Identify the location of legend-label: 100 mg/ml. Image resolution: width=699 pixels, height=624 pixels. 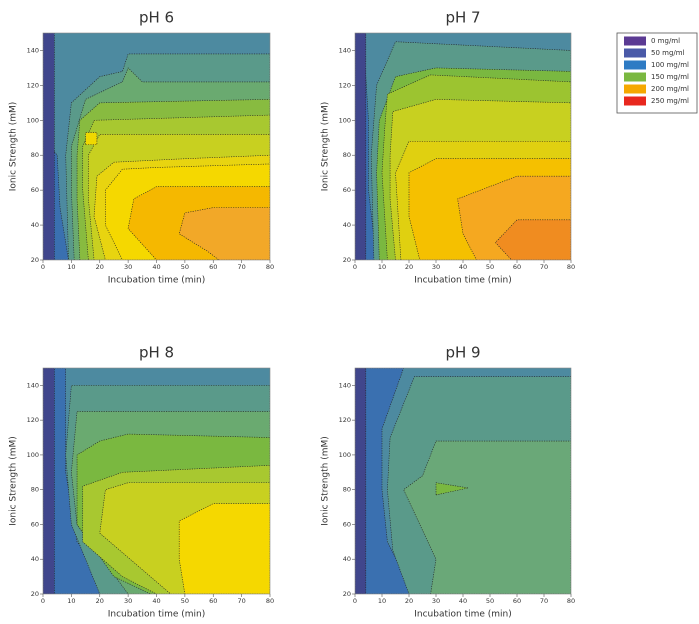
(670, 65).